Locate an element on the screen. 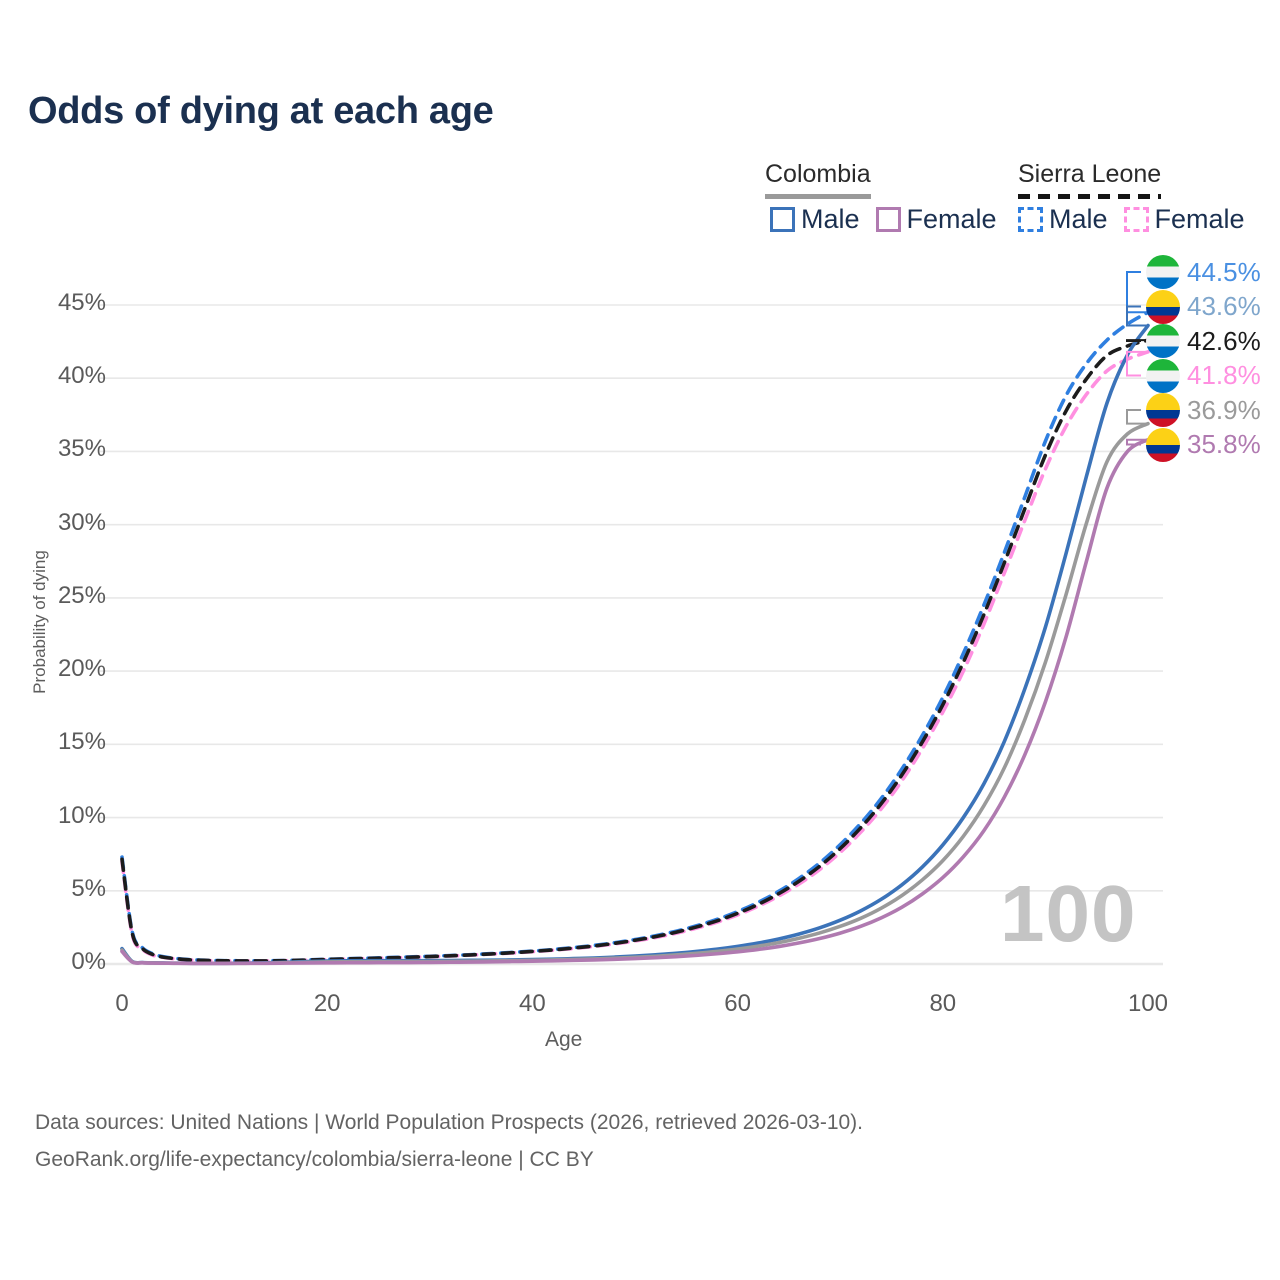 This screenshot has width=1280, height=1280. legend-country-colombia: Colombia is located at coordinates (818, 174).